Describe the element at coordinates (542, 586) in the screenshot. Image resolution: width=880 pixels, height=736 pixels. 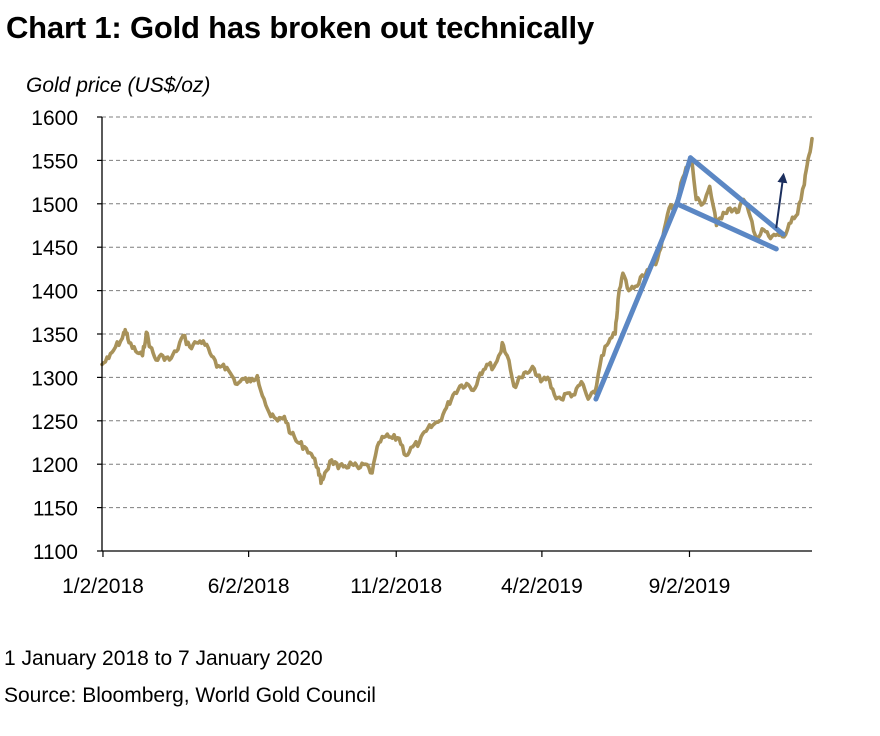
I see `x-tick-label-4/2/2019: 4/2/2019` at that location.